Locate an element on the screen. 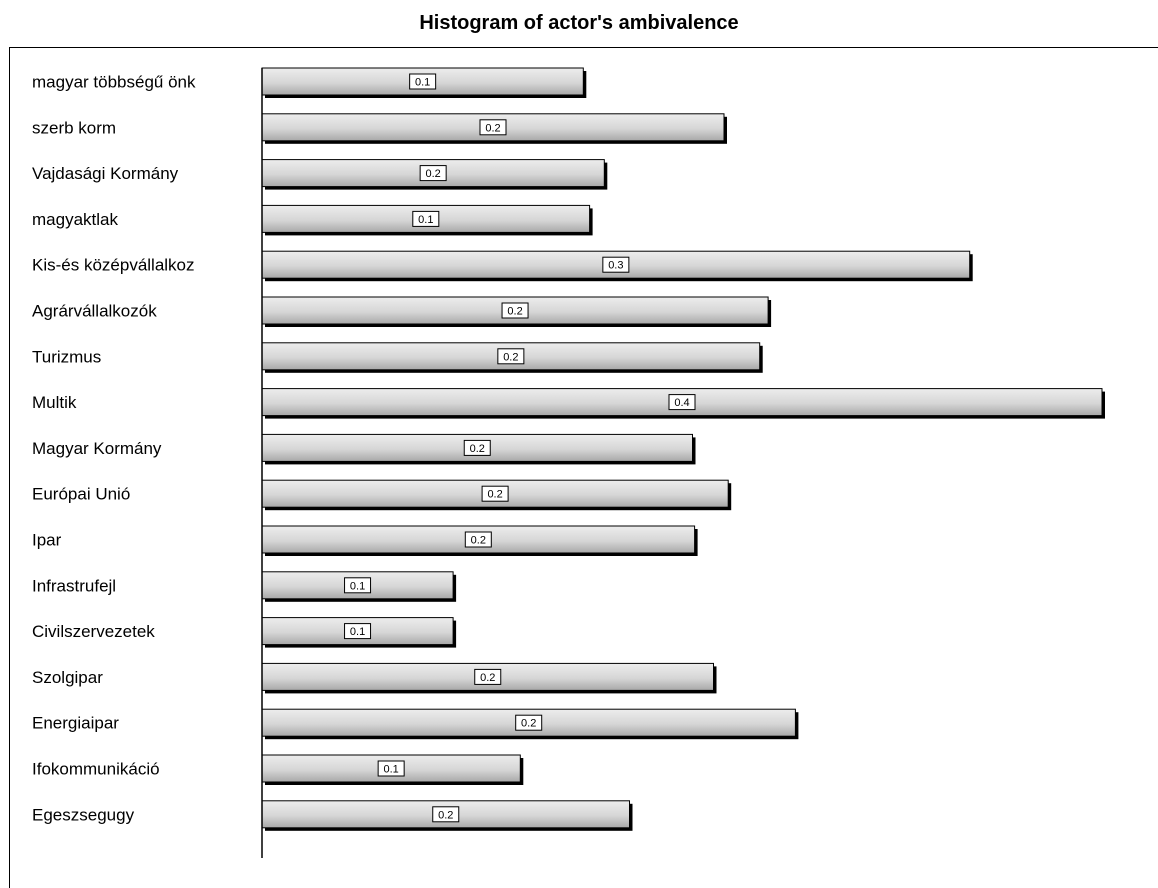 Image resolution: width=1158 pixels, height=888 pixels. category-label: Infrastrufejl is located at coordinates (74, 585).